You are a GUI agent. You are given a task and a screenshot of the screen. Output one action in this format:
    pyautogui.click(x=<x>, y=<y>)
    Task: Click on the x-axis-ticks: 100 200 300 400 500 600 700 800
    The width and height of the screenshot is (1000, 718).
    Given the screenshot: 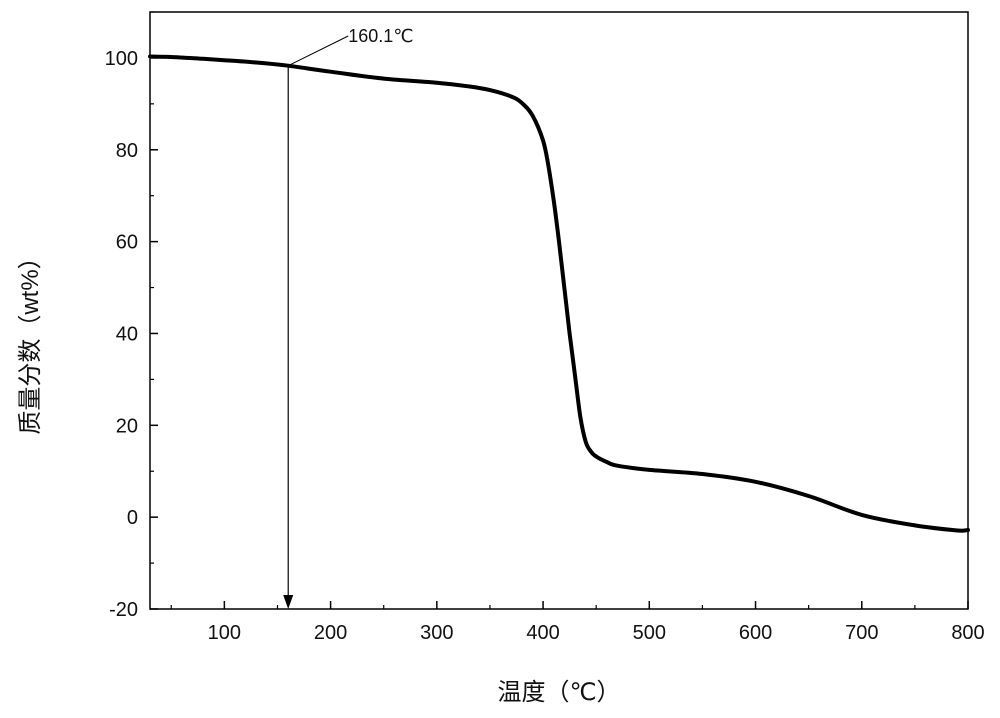 What is the action you would take?
    pyautogui.click(x=577, y=622)
    